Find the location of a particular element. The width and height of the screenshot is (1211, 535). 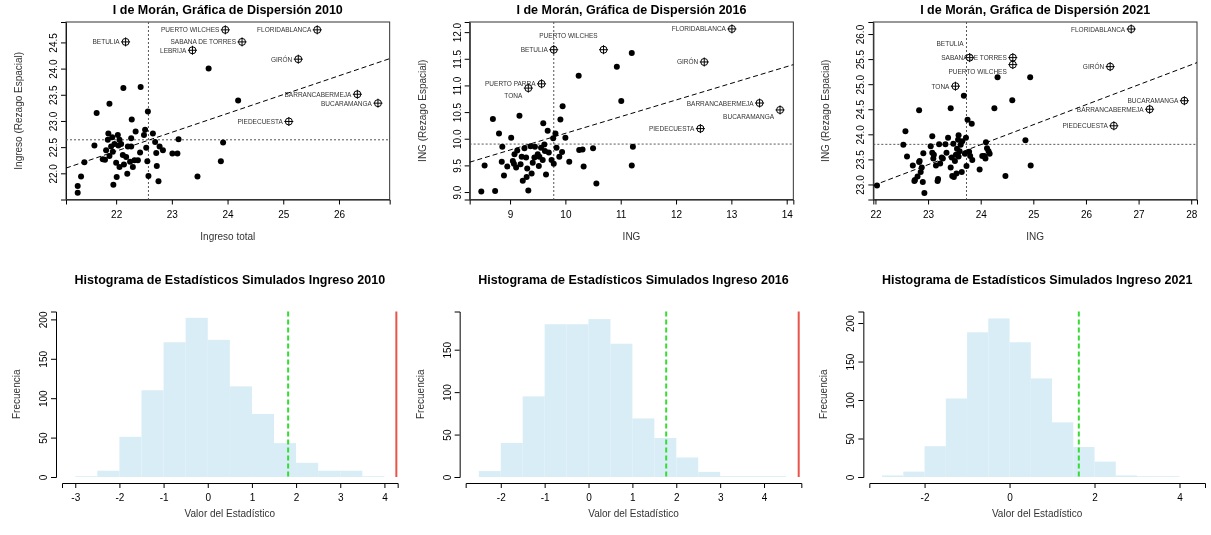

x-axis-title: Ingreso total is located at coordinates (228, 236).